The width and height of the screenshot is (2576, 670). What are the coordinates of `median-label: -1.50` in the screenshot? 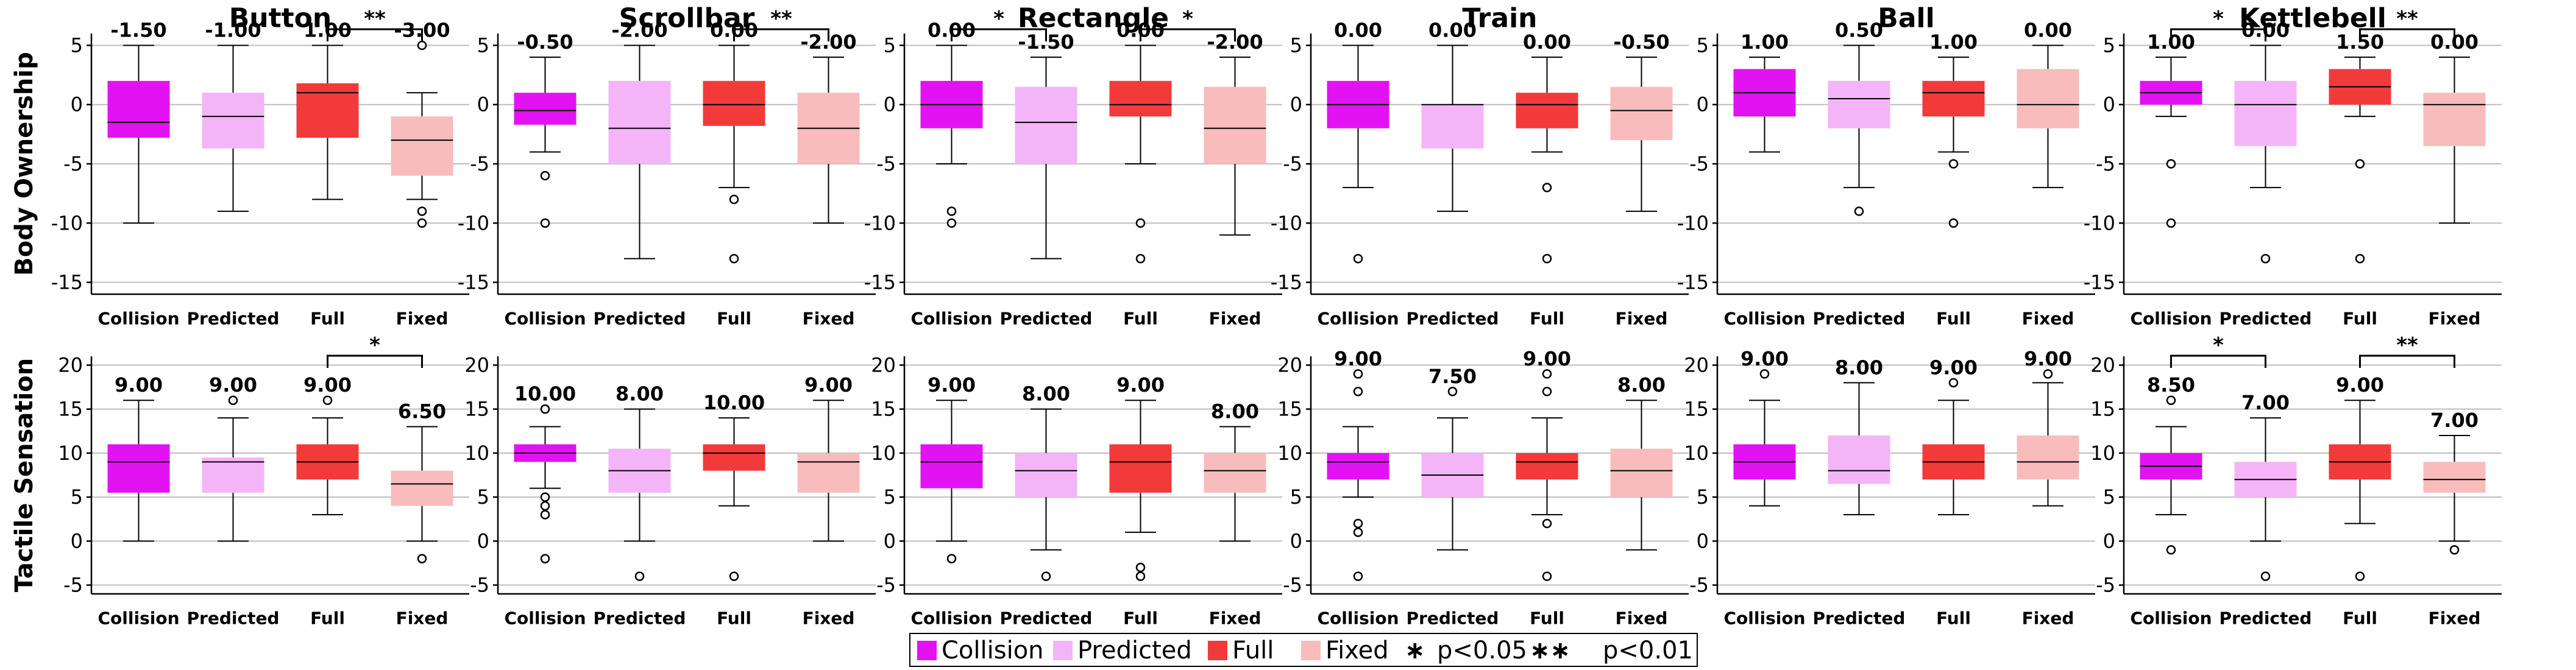 It's located at (138, 30).